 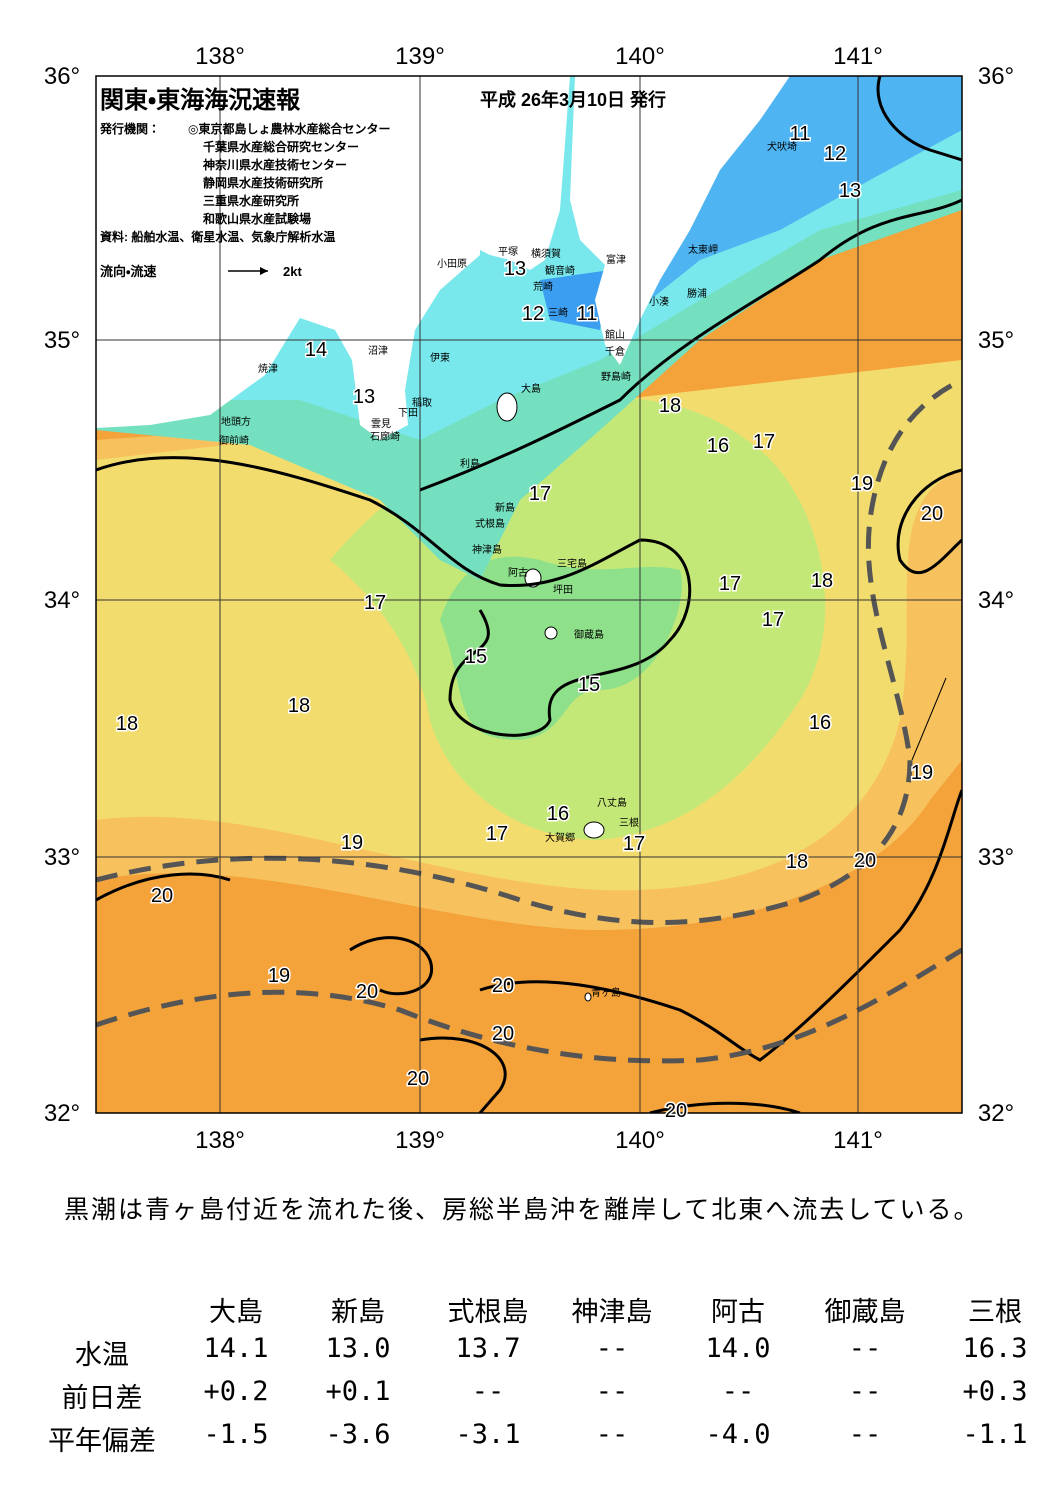 What do you see at coordinates (558, 312) in the screenshot?
I see `place-name: 三崎` at bounding box center [558, 312].